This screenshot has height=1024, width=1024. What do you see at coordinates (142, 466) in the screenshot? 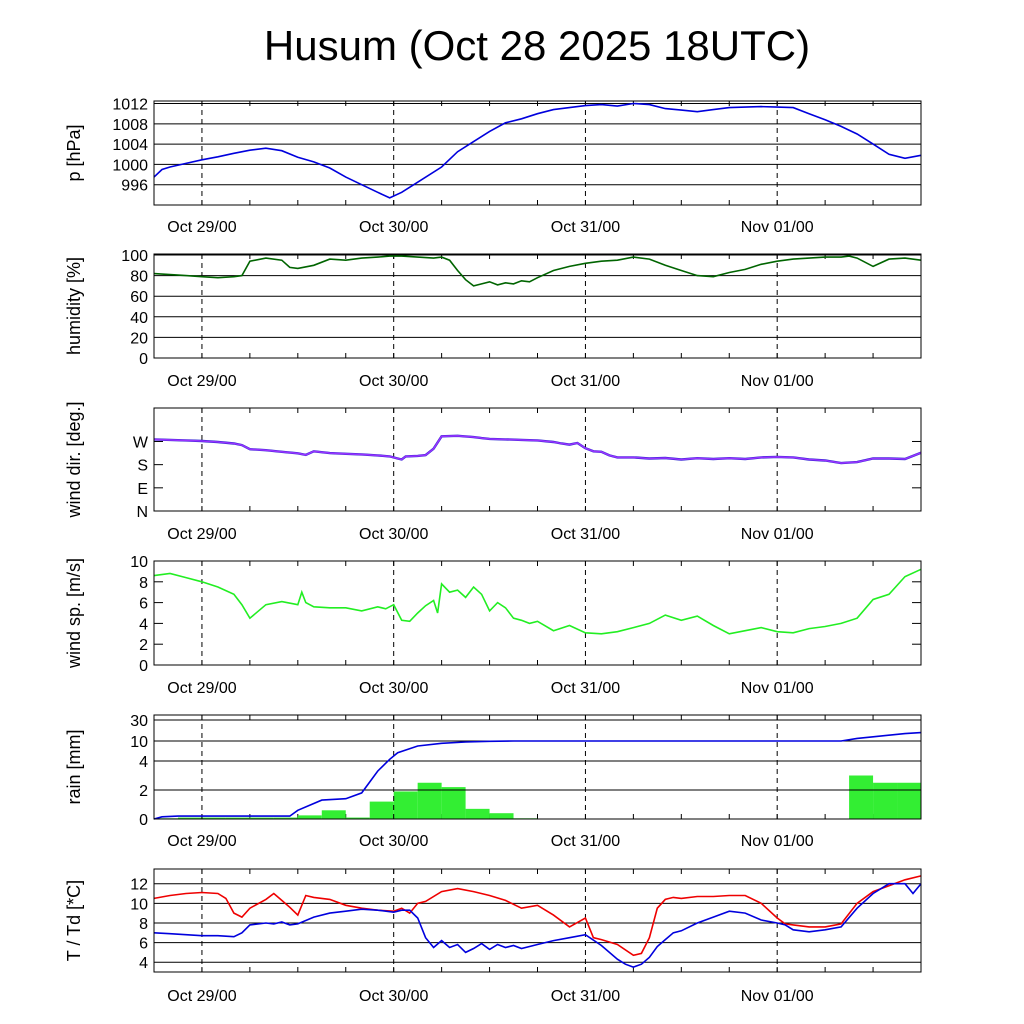
I see `y-tick-label: S` at bounding box center [142, 466].